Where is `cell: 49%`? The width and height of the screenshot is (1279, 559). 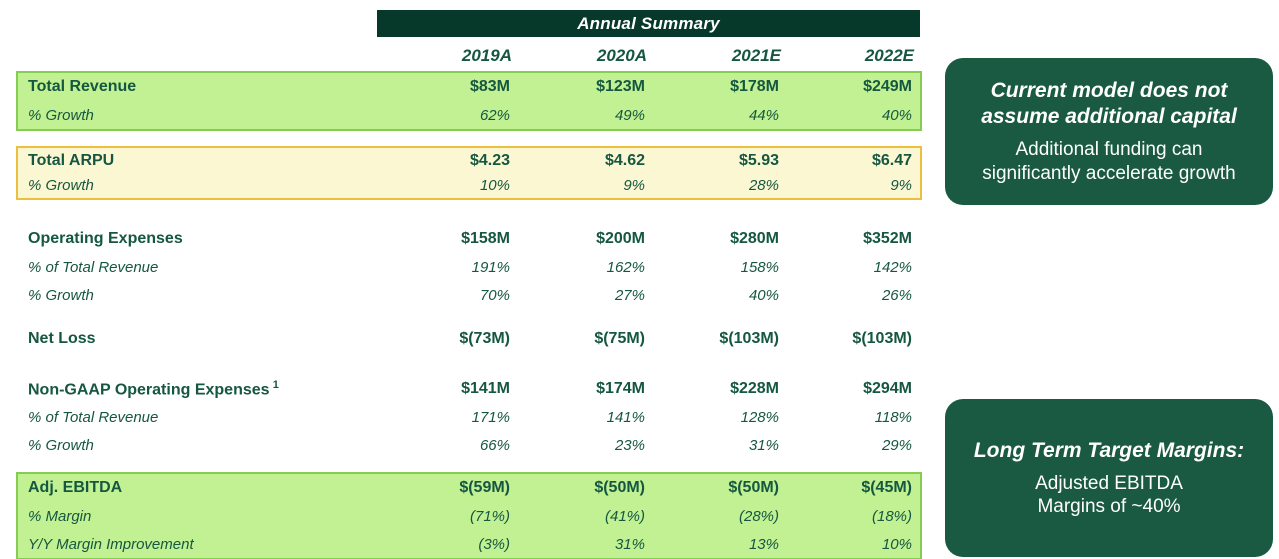
cell: 49% is located at coordinates (629, 115).